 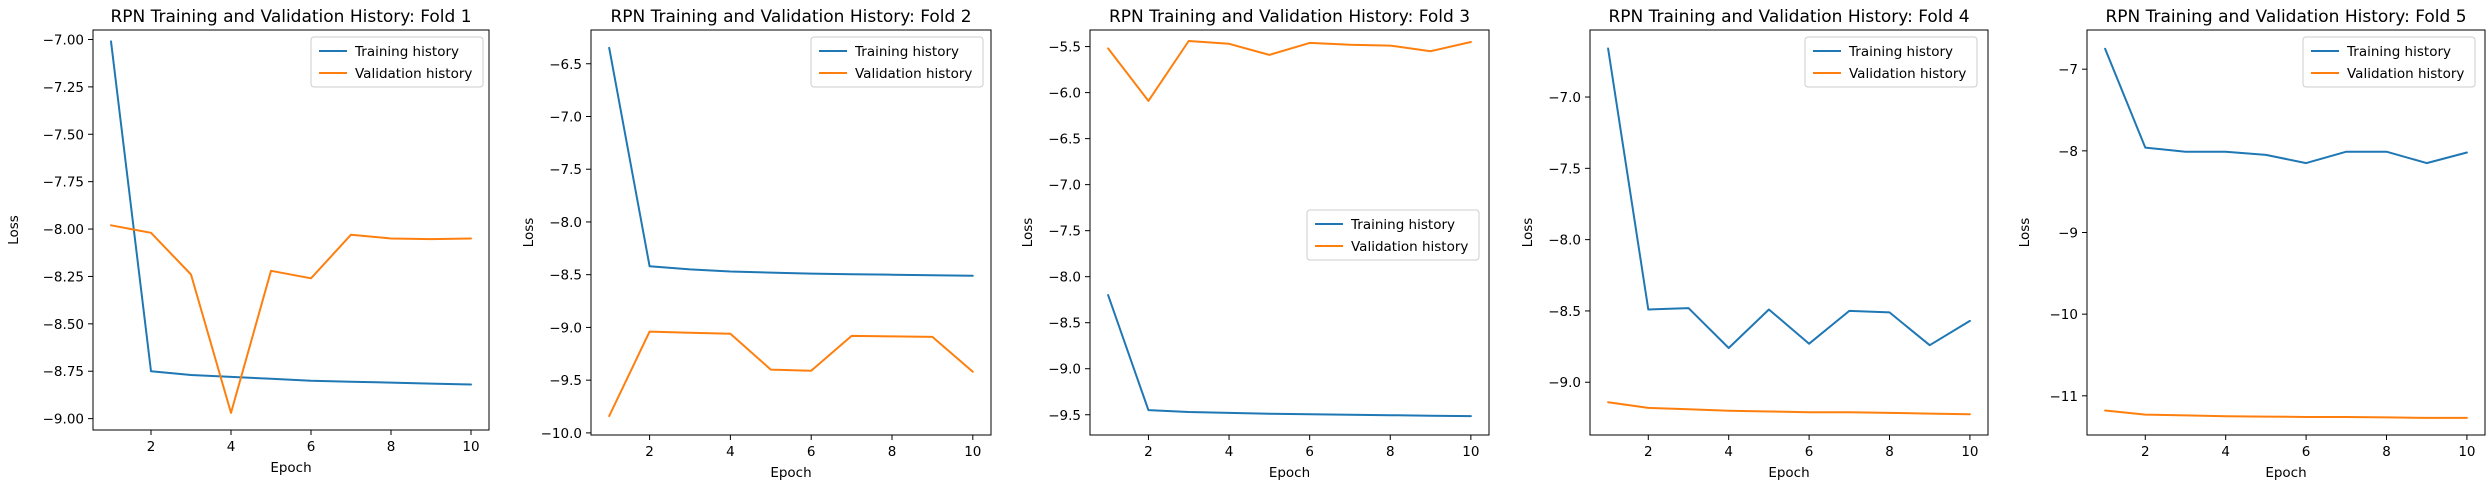 I want to click on y-tick-label: −6.0, so click(x=1064, y=94).